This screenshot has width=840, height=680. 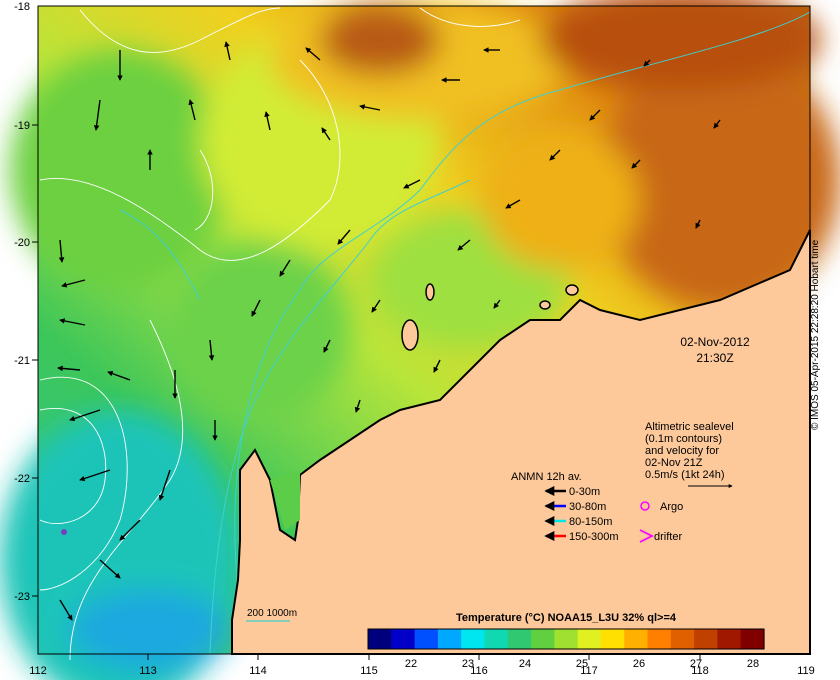 I want to click on y-tick: -20, so click(x=22, y=243).